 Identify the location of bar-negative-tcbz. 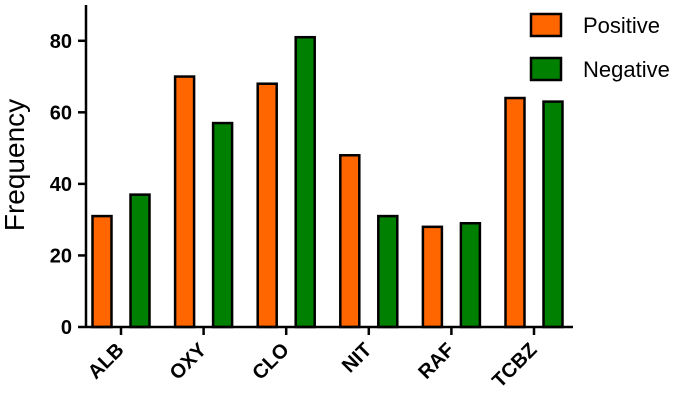
(553, 214).